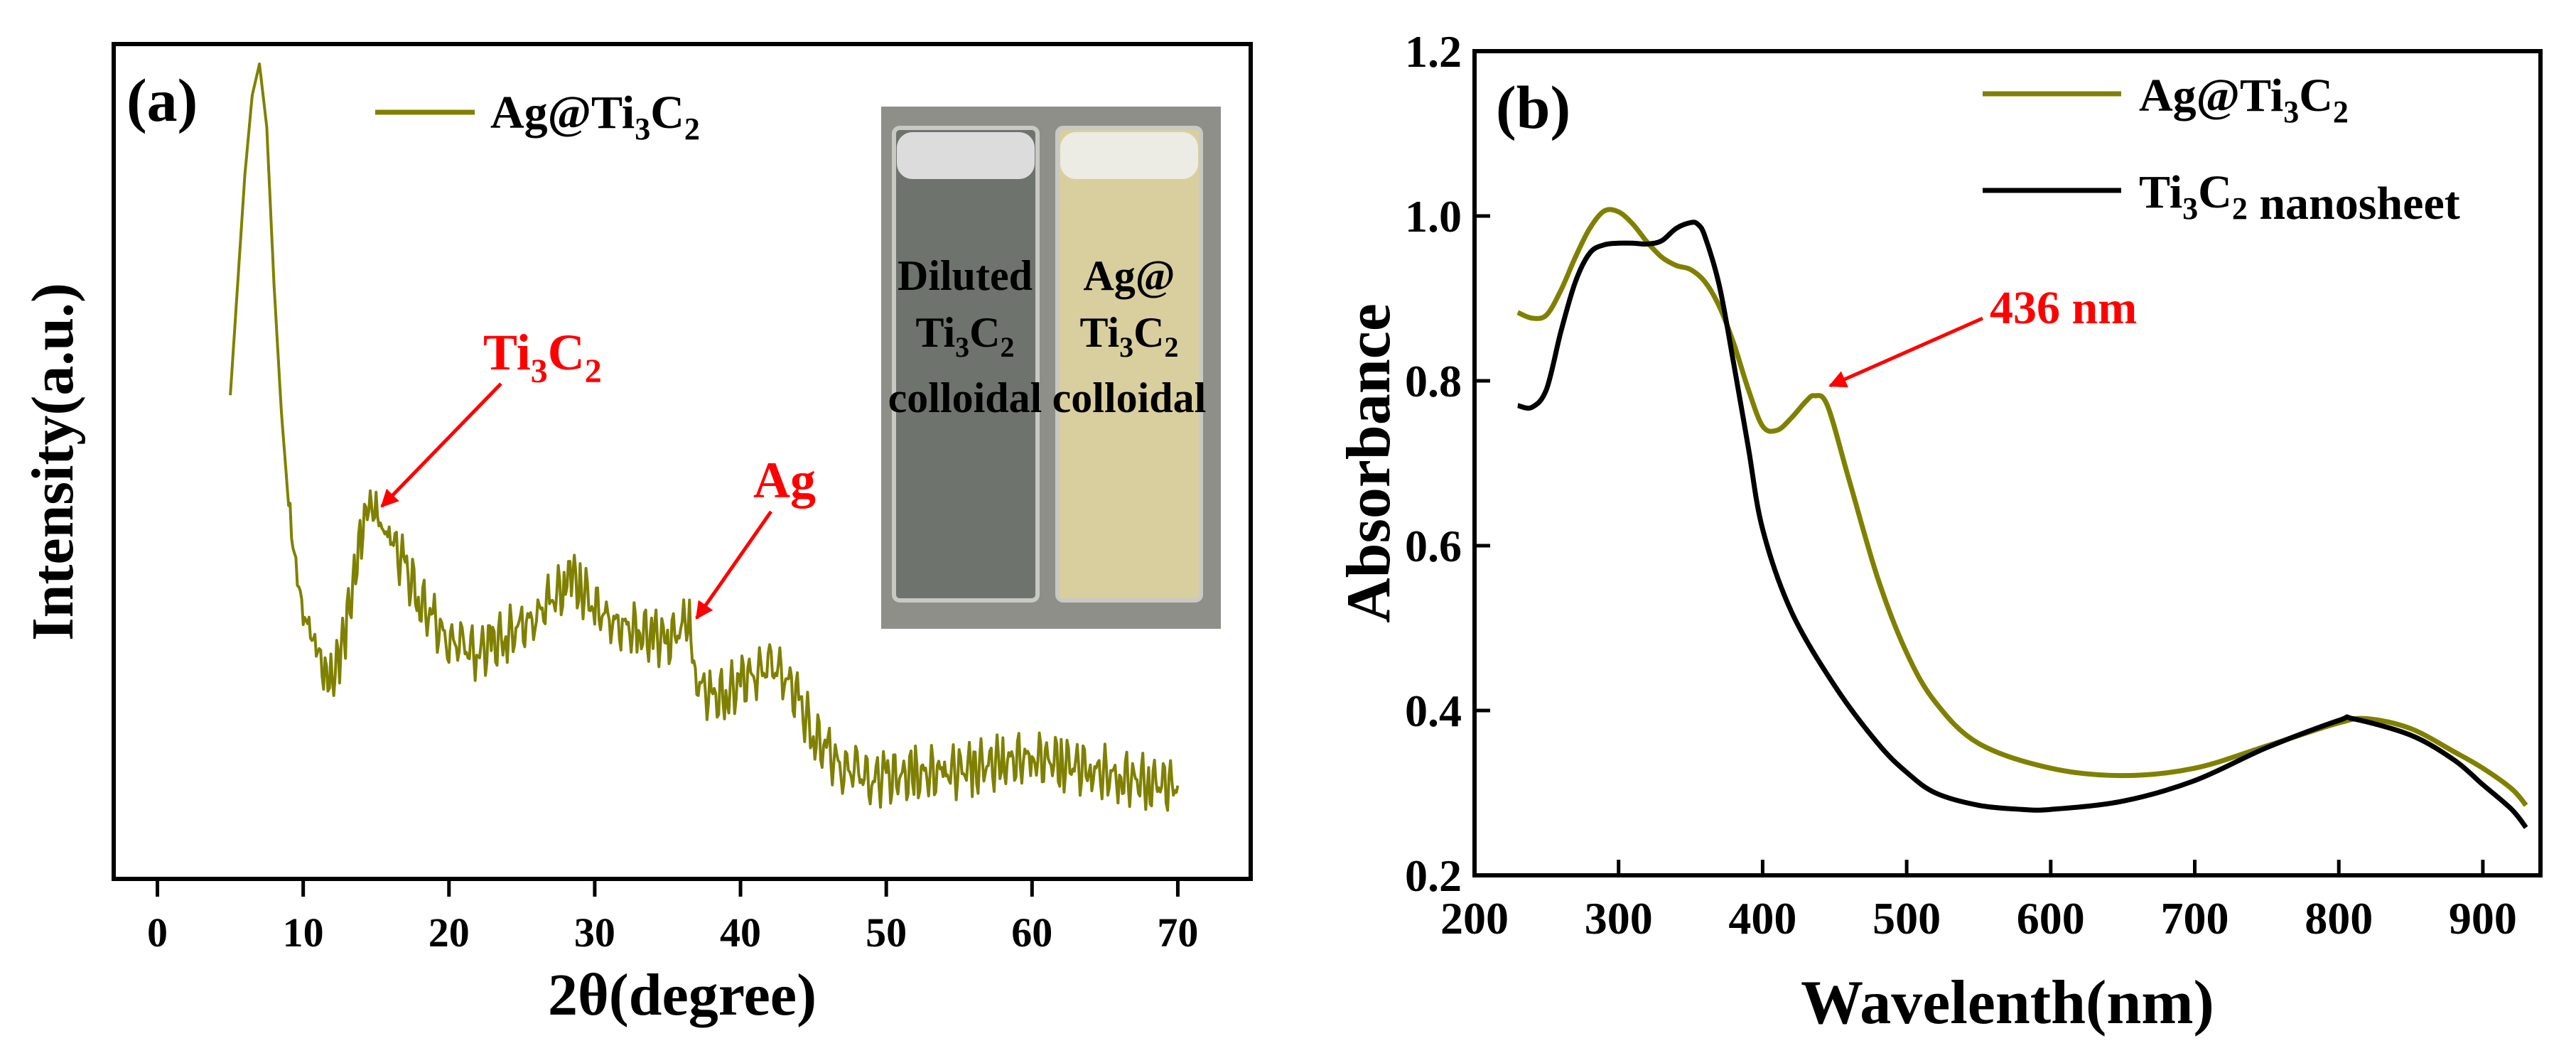 This screenshot has height=1048, width=2576. I want to click on panel-a-legend: Ag@Ti3C2, so click(537, 116).